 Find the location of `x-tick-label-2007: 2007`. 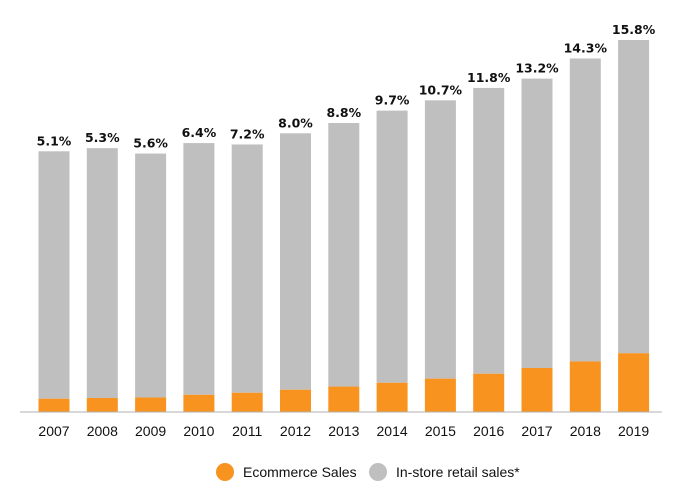

x-tick-label-2007: 2007 is located at coordinates (53, 431).